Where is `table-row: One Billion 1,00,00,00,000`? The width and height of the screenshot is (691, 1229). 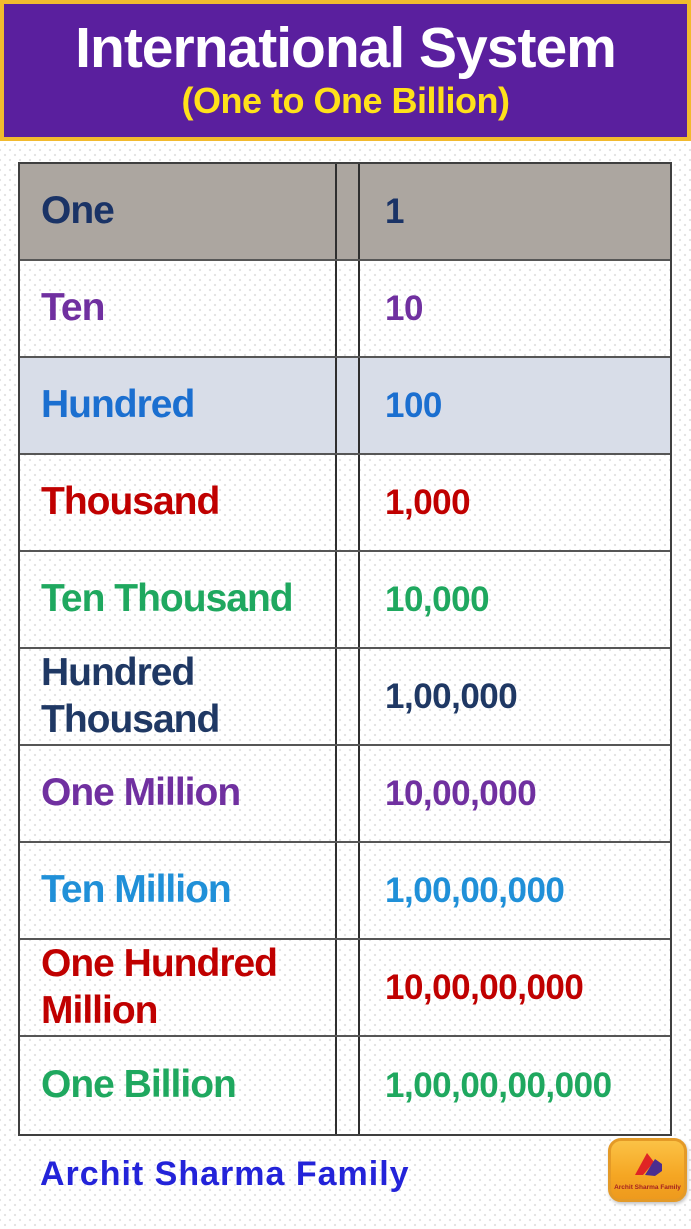 table-row: One Billion 1,00,00,00,000 is located at coordinates (345, 1085).